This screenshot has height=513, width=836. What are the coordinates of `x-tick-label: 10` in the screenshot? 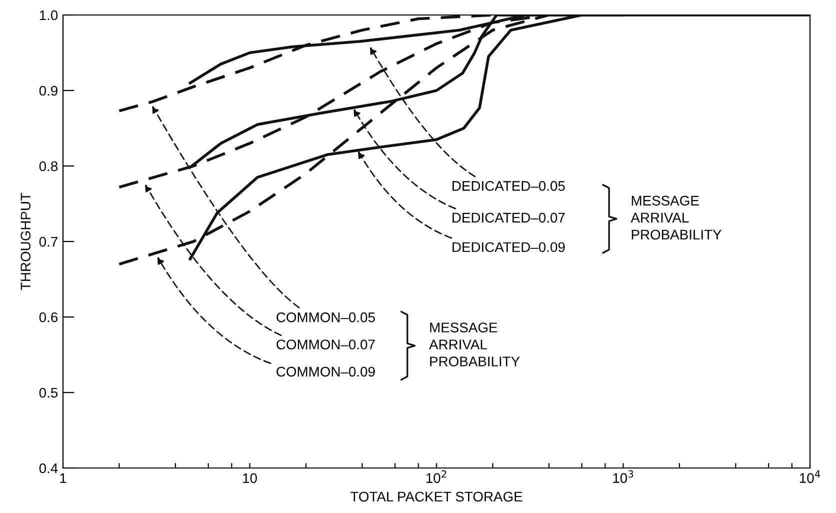 It's located at (250, 478).